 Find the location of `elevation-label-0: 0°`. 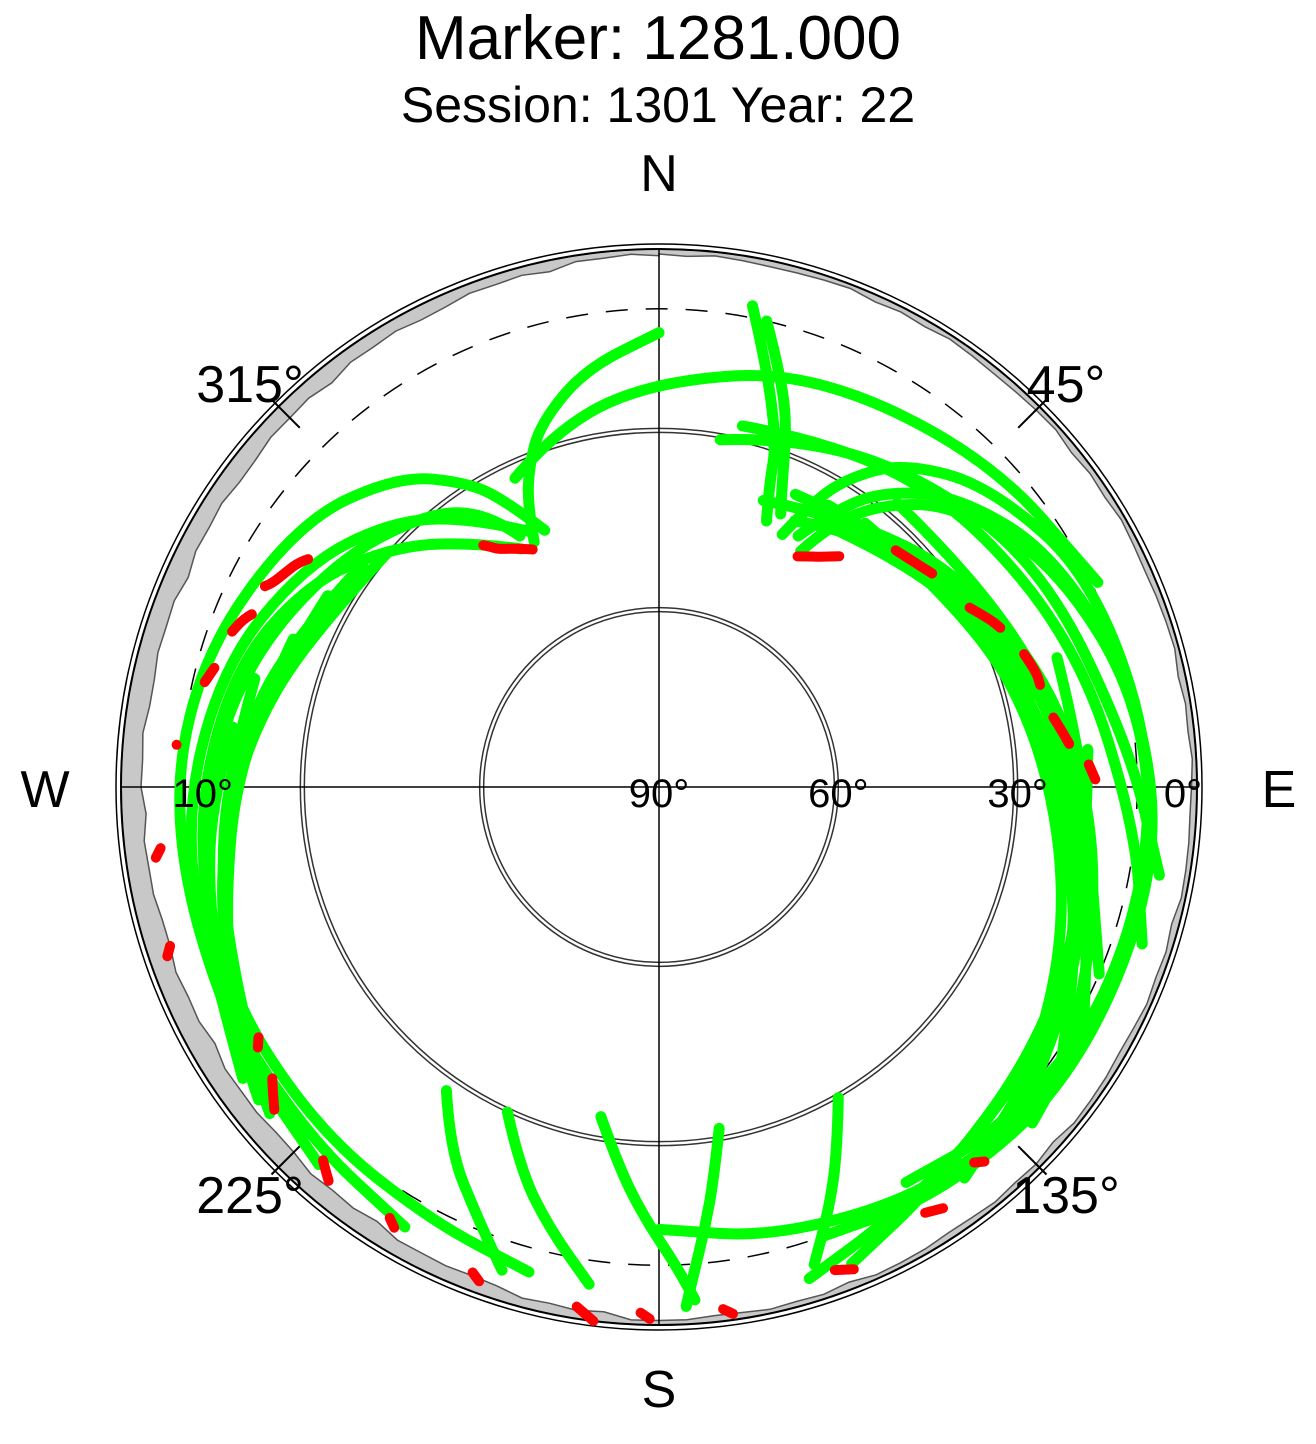

elevation-label-0: 0° is located at coordinates (1183, 794).